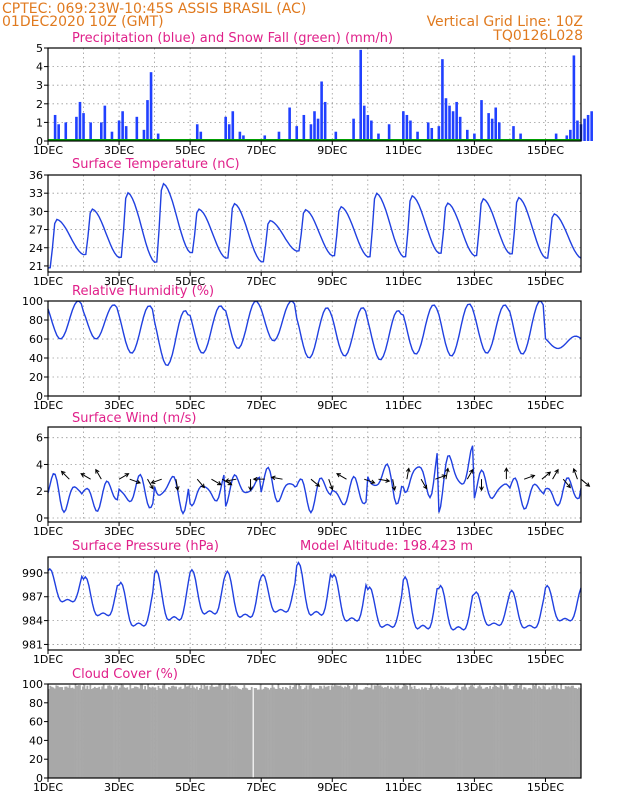 The image size is (618, 800). Describe the element at coordinates (314, 333) in the screenshot. I see `humidity-line` at that location.